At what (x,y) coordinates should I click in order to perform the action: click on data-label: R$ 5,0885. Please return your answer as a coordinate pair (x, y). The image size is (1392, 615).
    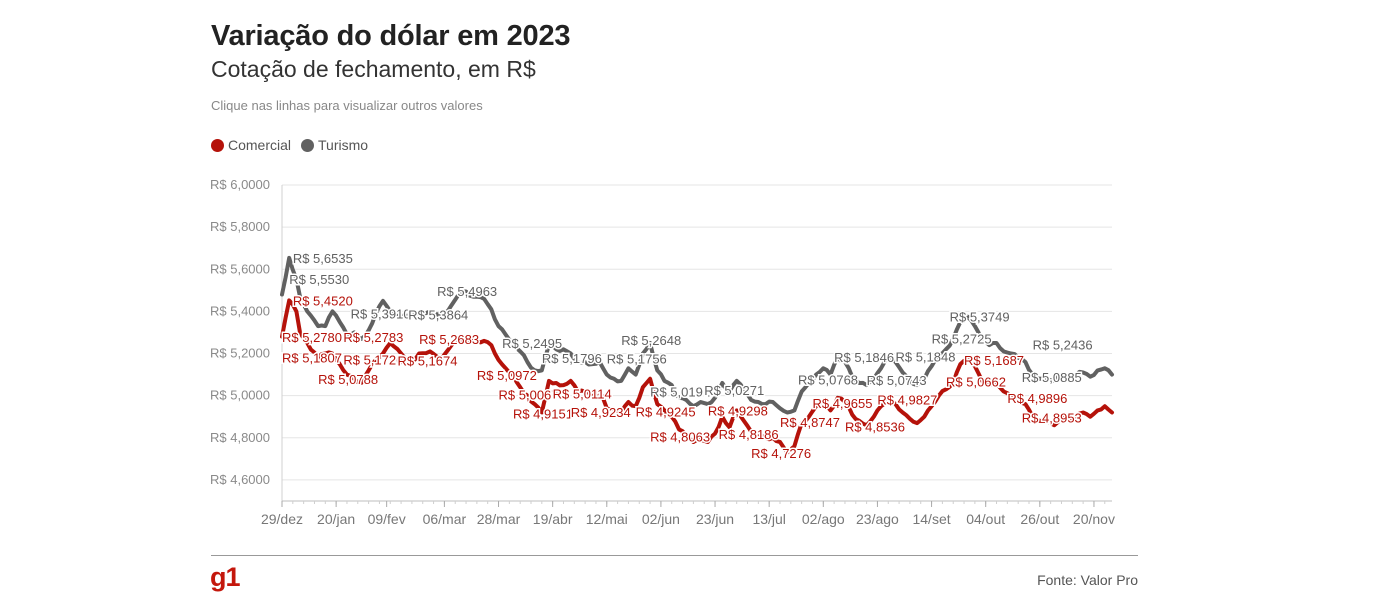
    Looking at the image, I should click on (1052, 377).